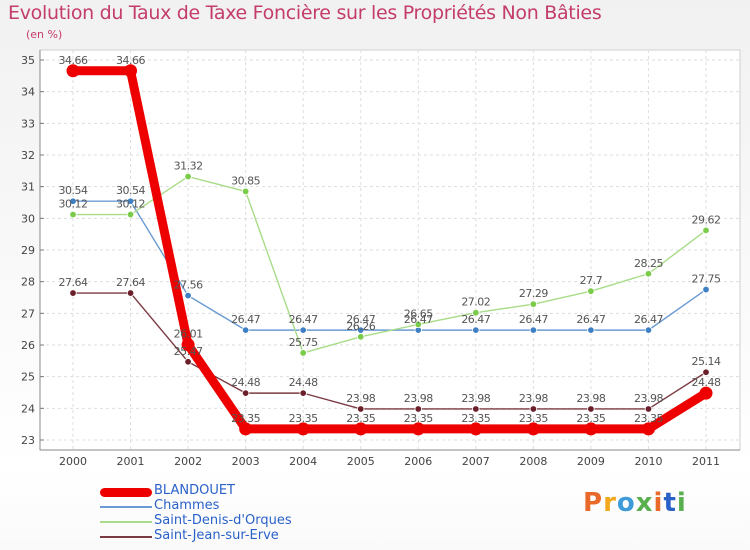 The height and width of the screenshot is (550, 750). Describe the element at coordinates (28, 60) in the screenshot. I see `y-tick-label: 35` at that location.